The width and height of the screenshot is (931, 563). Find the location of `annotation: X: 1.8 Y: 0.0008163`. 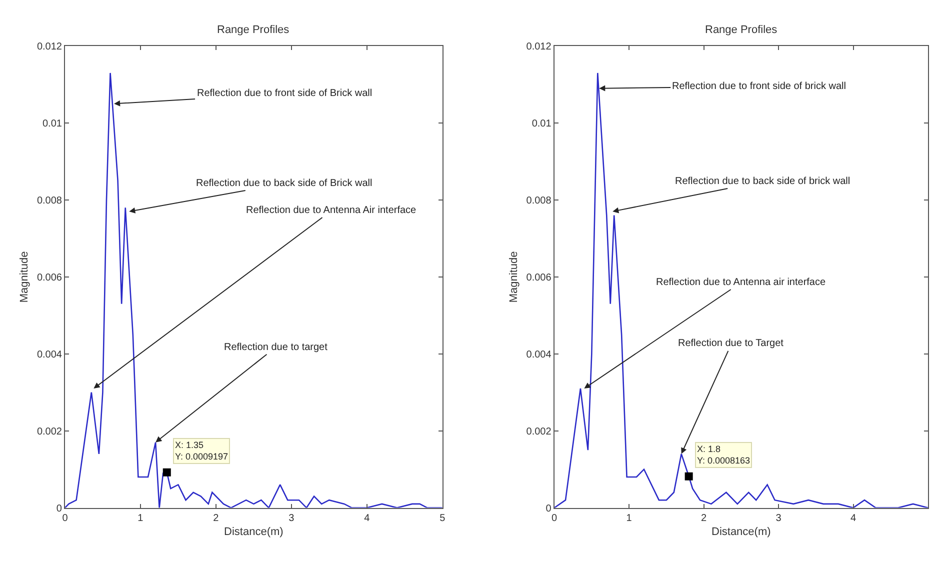

annotation: X: 1.8 Y: 0.0008163 is located at coordinates (723, 455).